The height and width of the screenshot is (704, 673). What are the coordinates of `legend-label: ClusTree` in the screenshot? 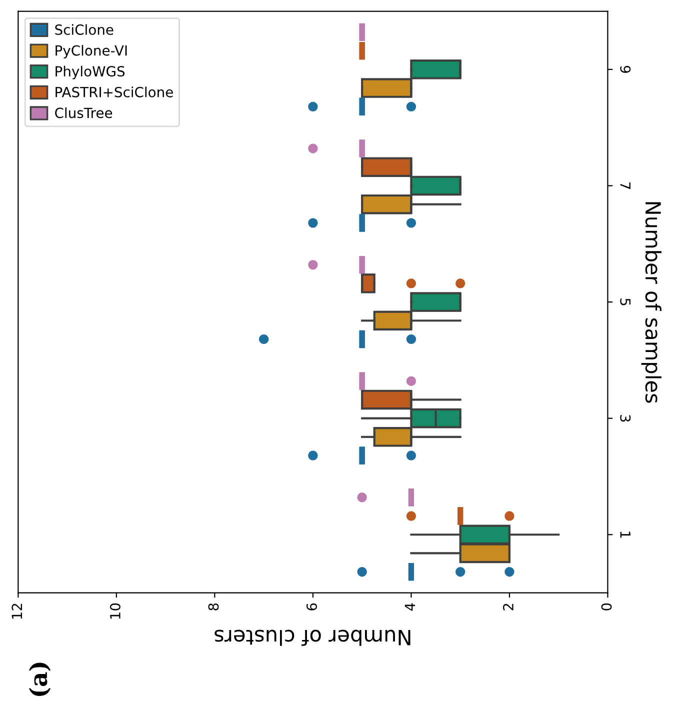 It's located at (83, 112).